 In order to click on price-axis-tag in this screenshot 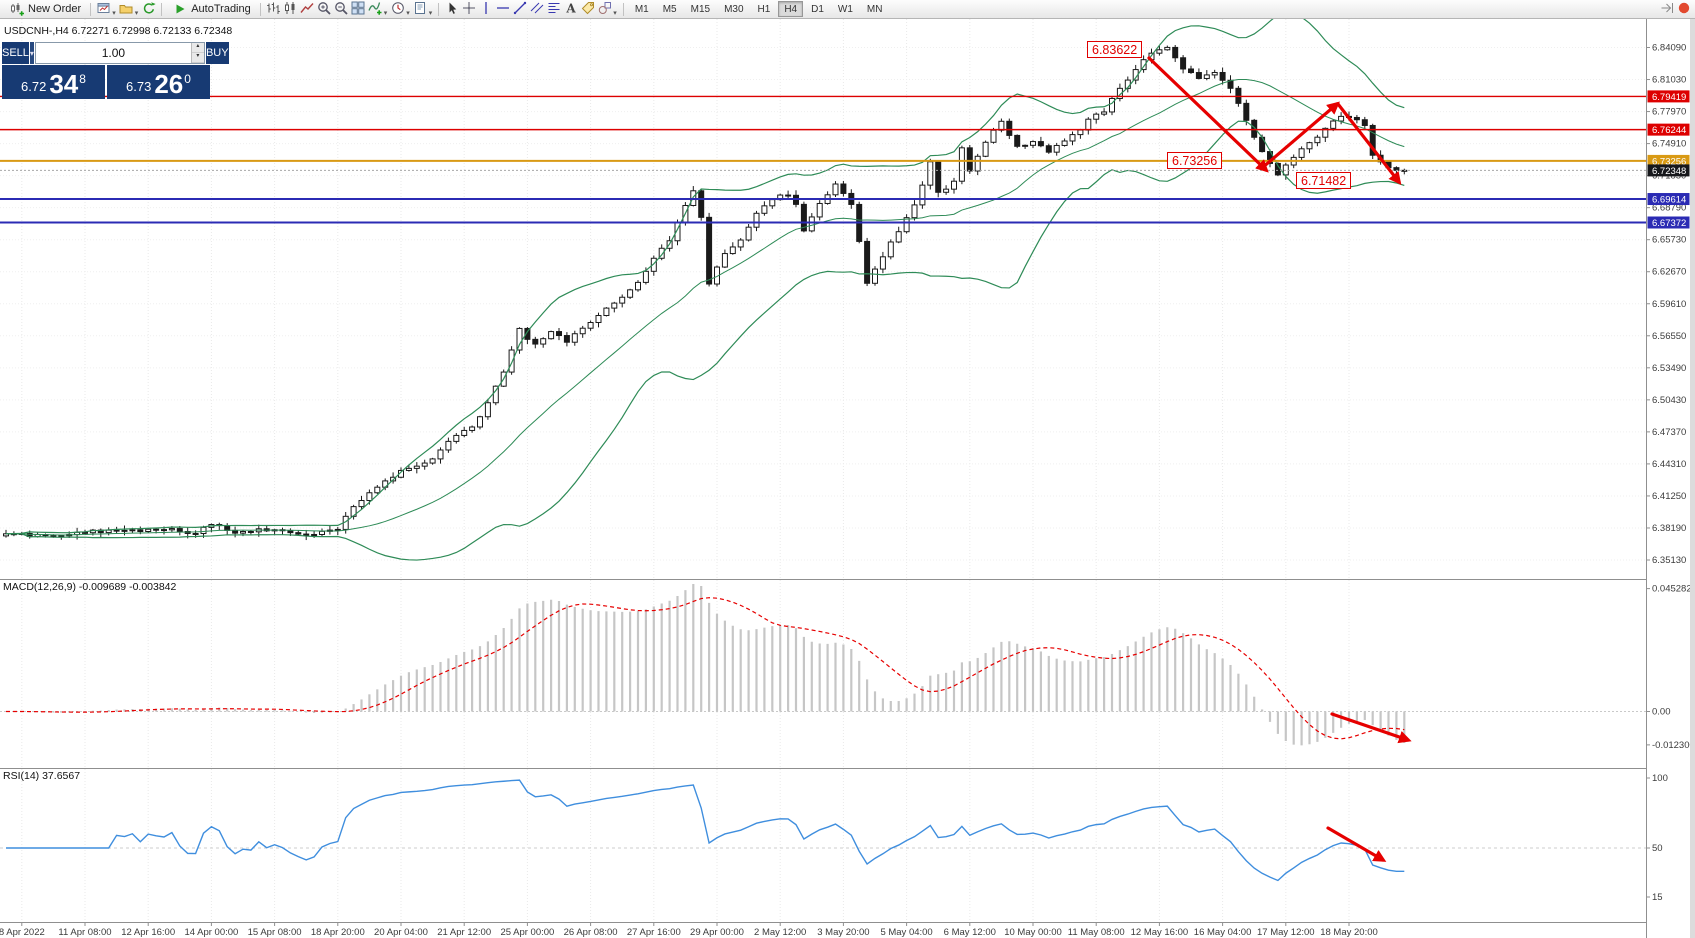, I will do `click(1668, 129)`.